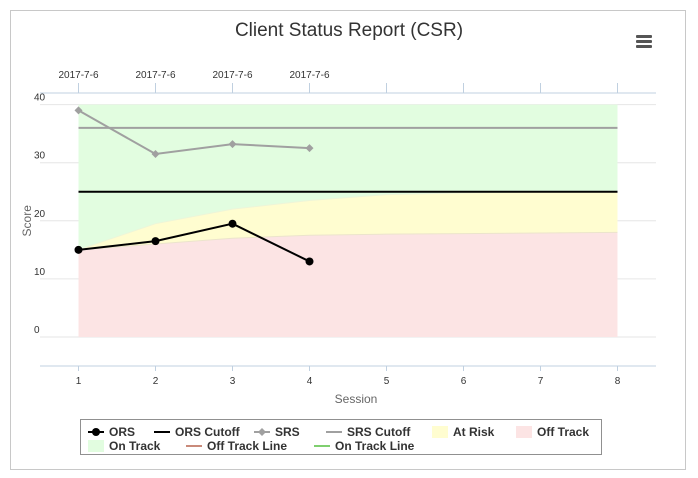 Image resolution: width=698 pixels, height=478 pixels. Describe the element at coordinates (156, 381) in the screenshot. I see `x-tick-label: 2` at that location.